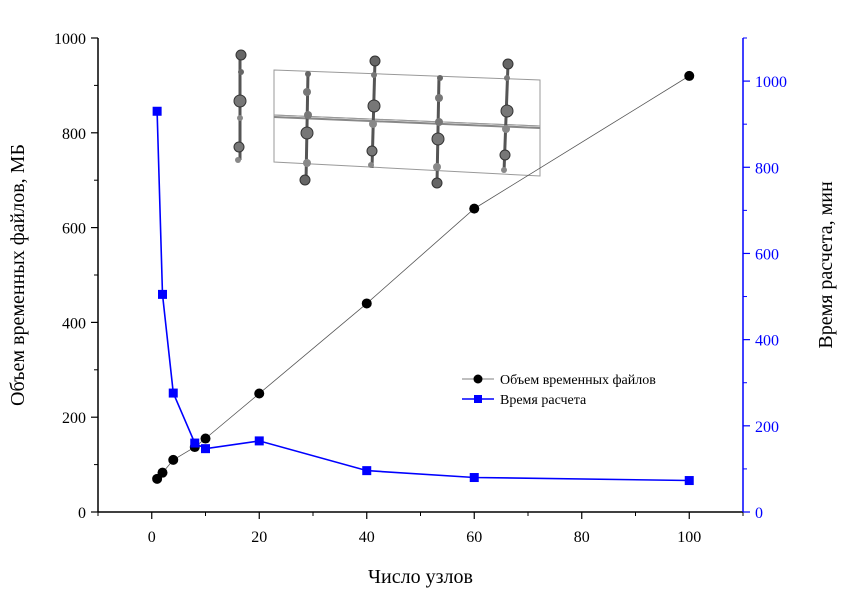  Describe the element at coordinates (74, 418) in the screenshot. I see `y-left-tick-label: 200` at that location.